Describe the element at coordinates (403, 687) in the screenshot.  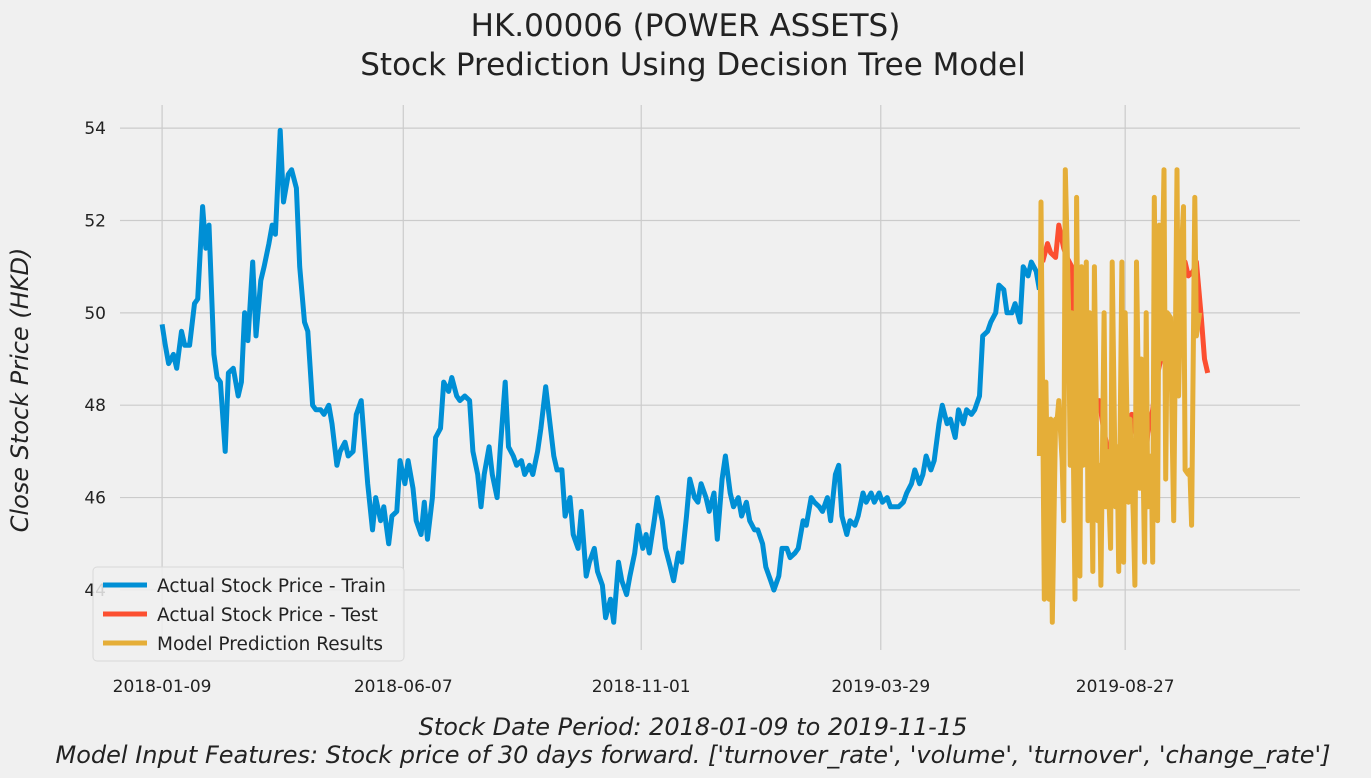
I see `x-tick-label: 2018-06-07` at that location.